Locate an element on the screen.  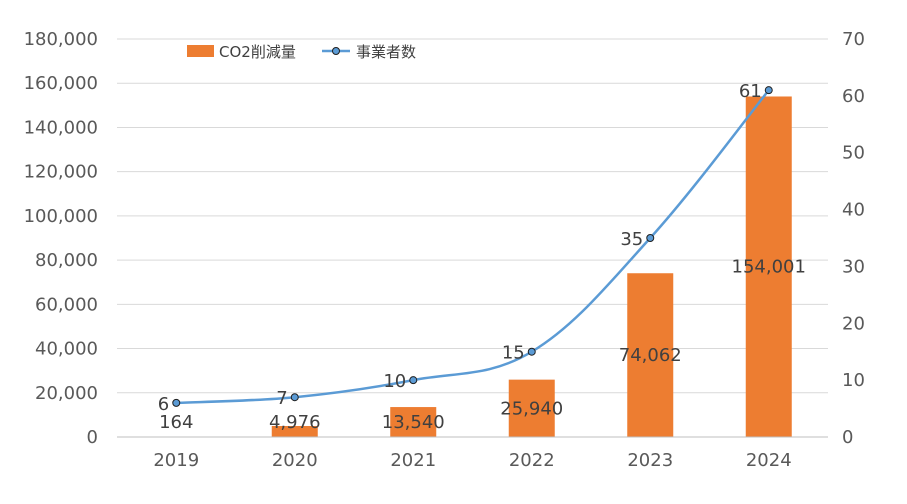
left-axis-tick-label: 160,000 is located at coordinates (61, 83).